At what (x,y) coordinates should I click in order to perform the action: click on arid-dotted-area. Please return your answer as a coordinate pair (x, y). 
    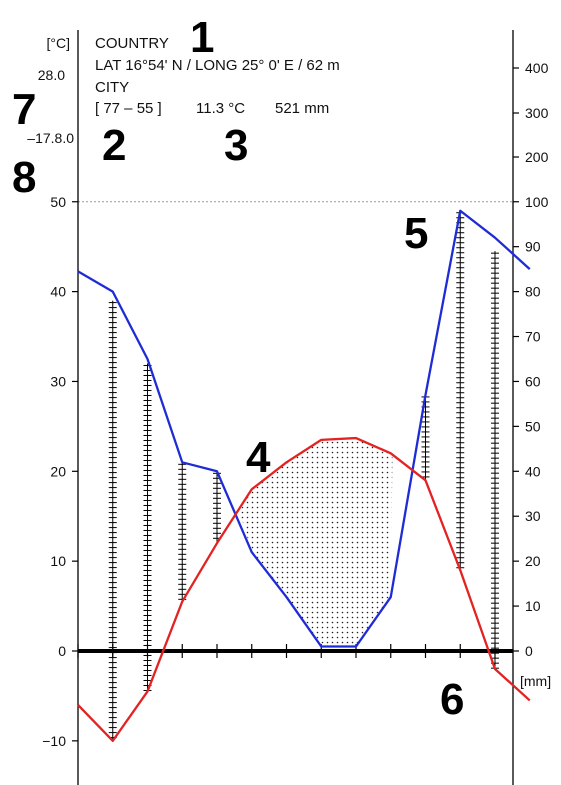
    Looking at the image, I should click on (316, 542).